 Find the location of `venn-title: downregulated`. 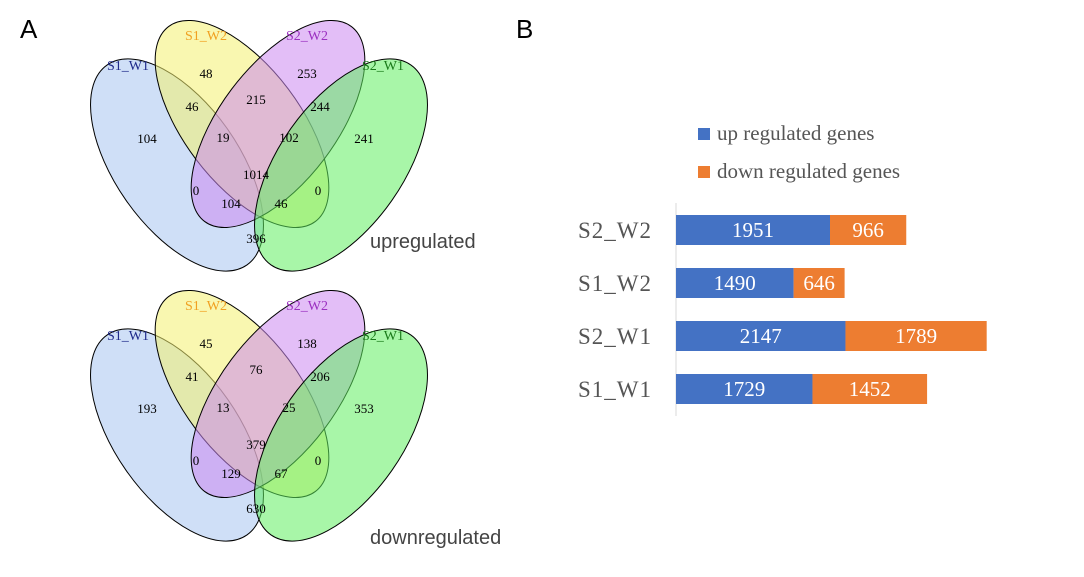

venn-title: downregulated is located at coordinates (435, 538).